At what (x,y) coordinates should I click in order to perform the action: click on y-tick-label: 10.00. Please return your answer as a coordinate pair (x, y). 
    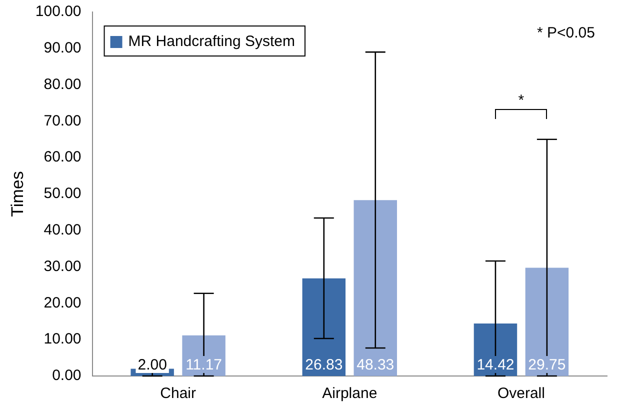
    Looking at the image, I should click on (63, 339).